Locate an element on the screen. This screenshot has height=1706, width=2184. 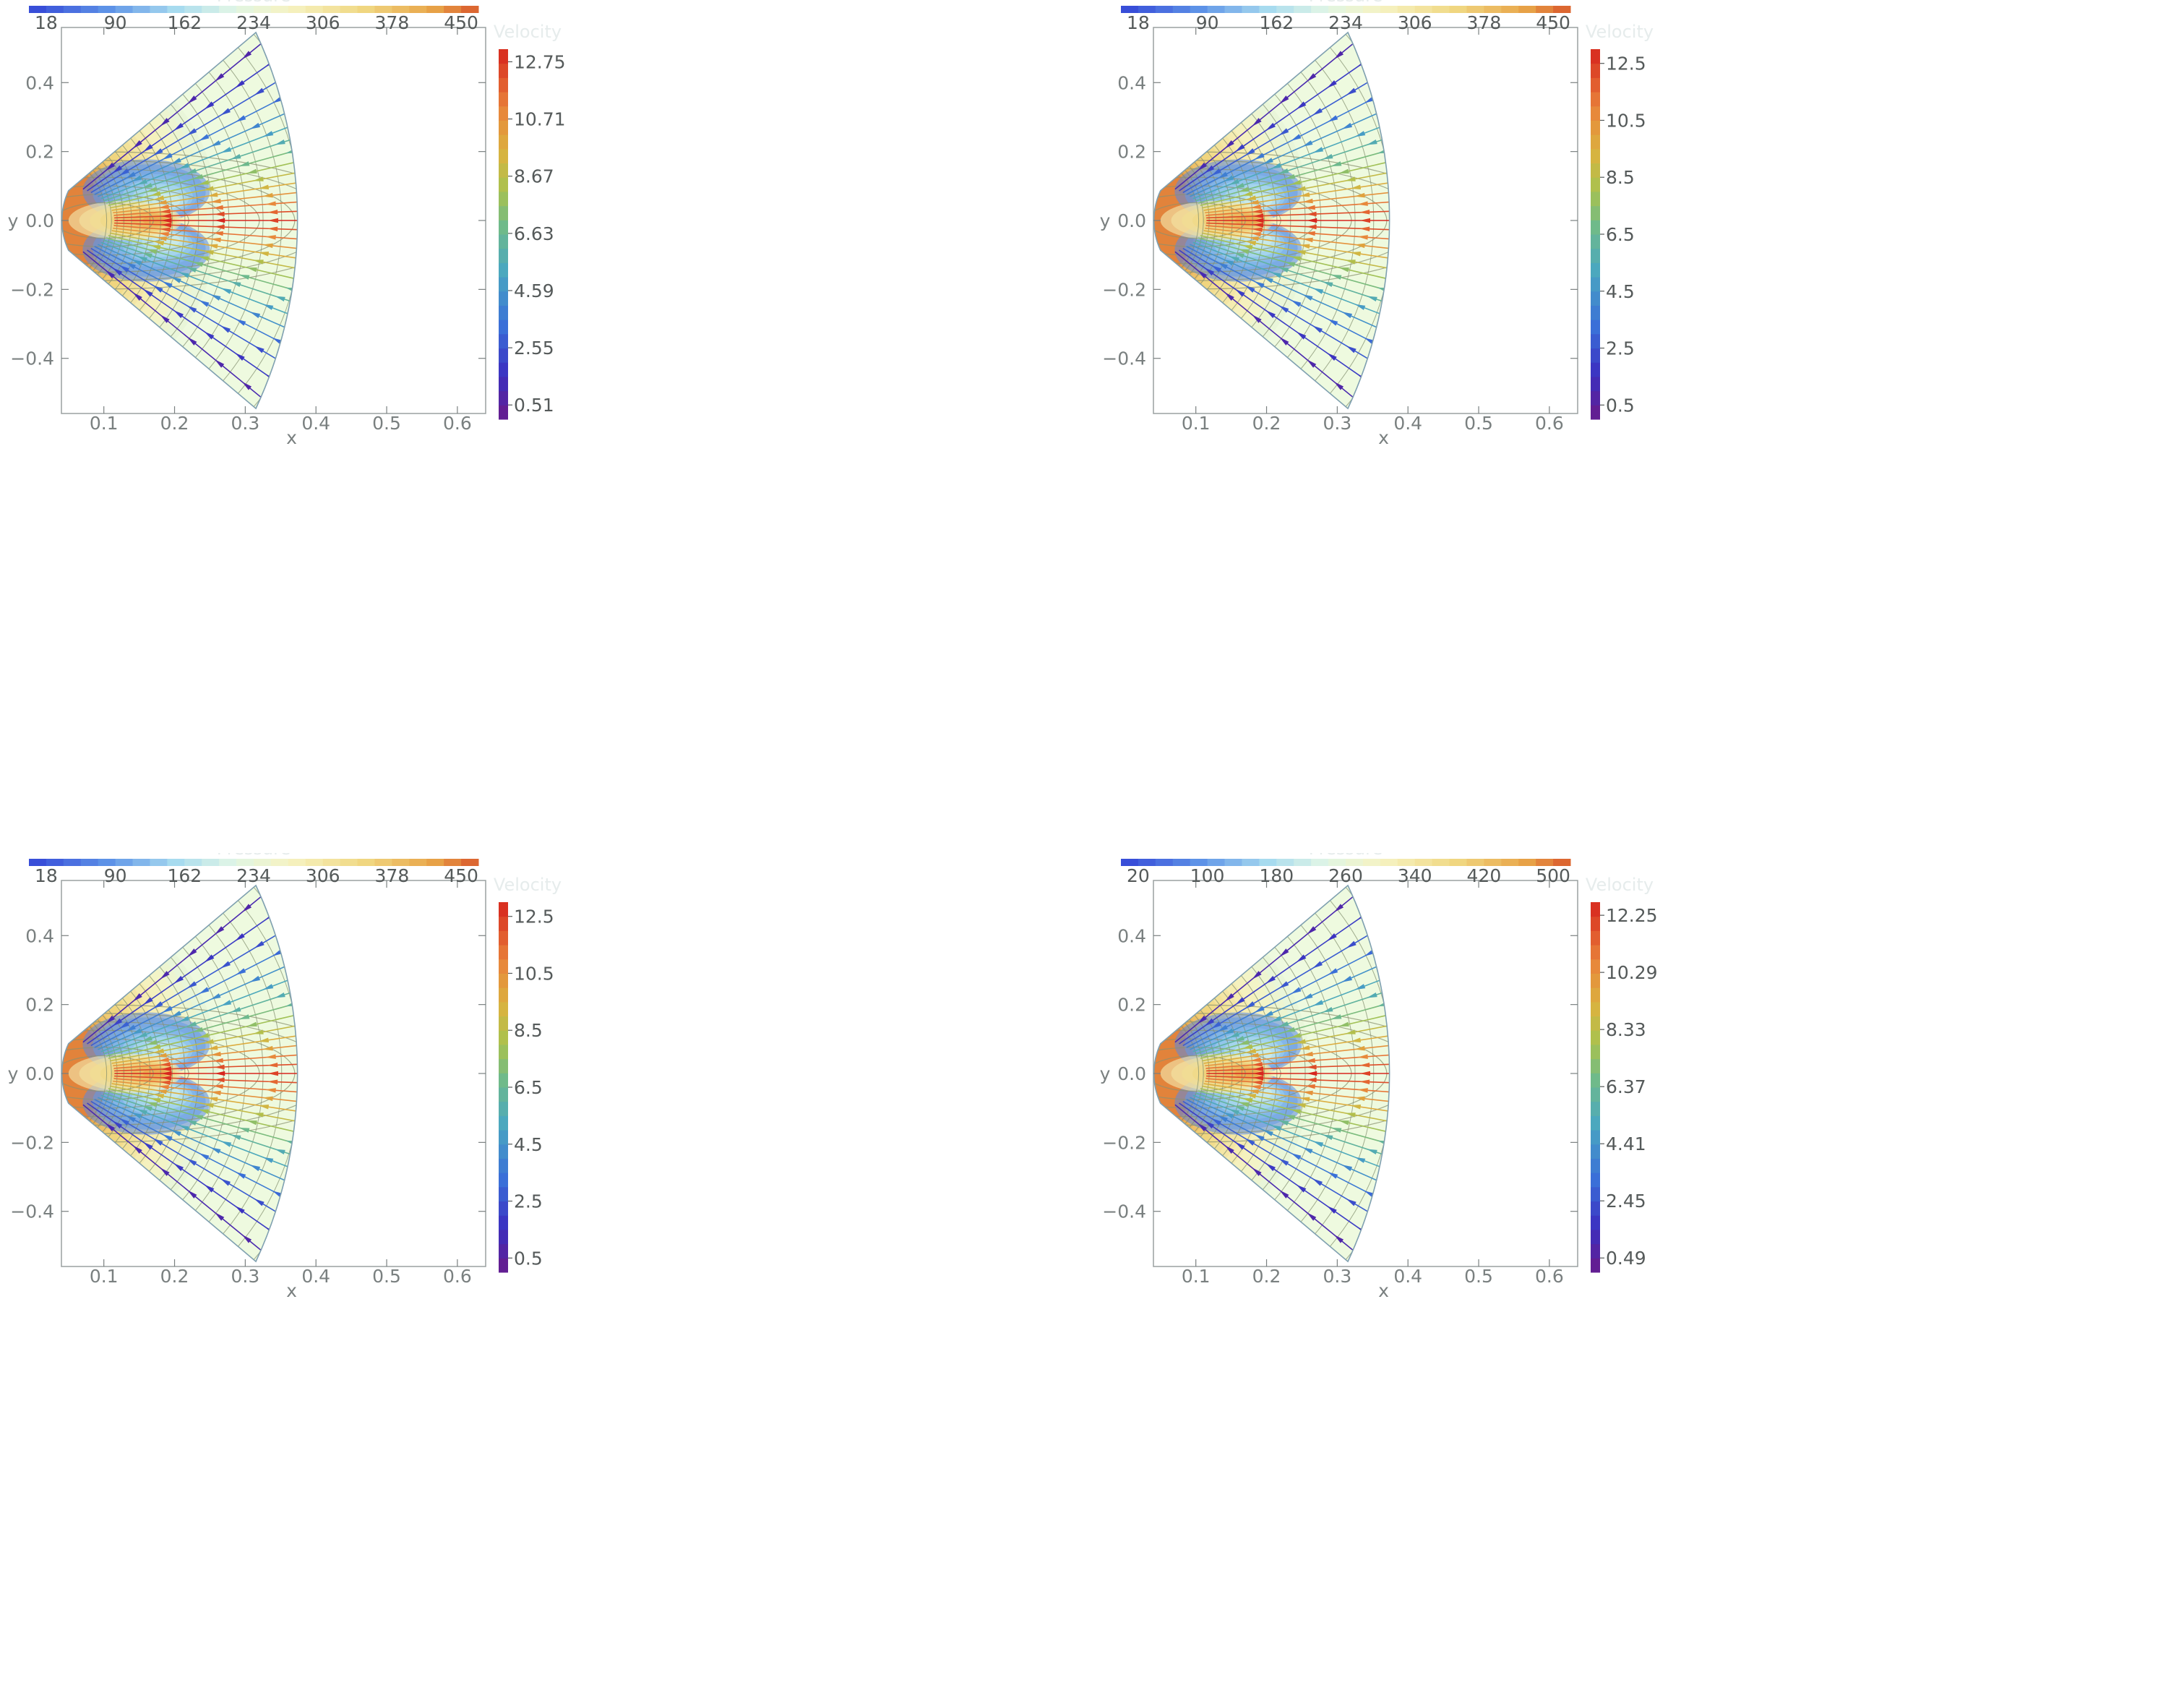
y-axis-label: y is located at coordinates (13, 220).